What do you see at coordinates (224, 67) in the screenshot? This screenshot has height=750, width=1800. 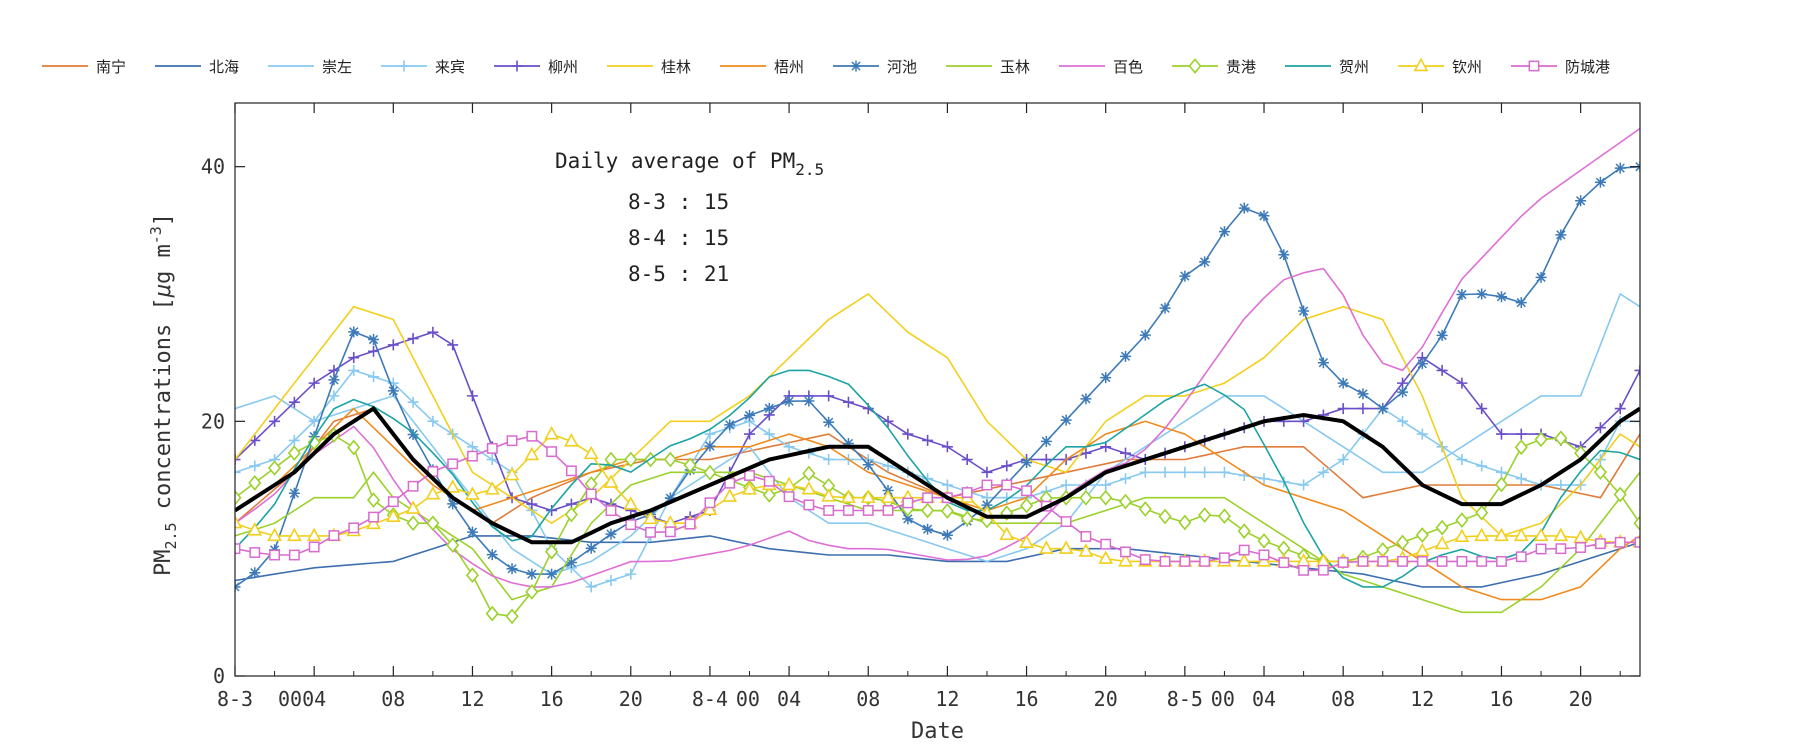 I see `legend-label: 北海` at bounding box center [224, 67].